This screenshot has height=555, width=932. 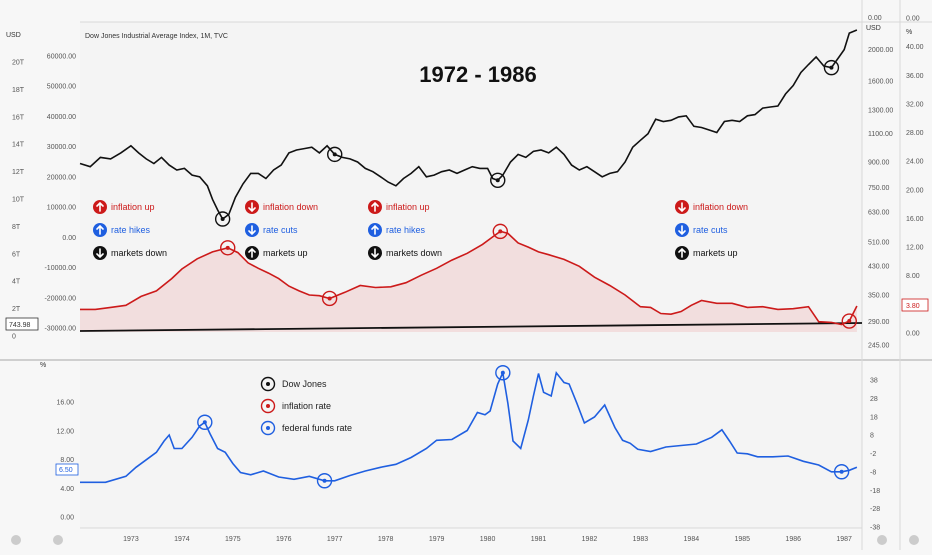 What do you see at coordinates (879, 213) in the screenshot?
I see `dow-right-tick-label: 630.00` at bounding box center [879, 213].